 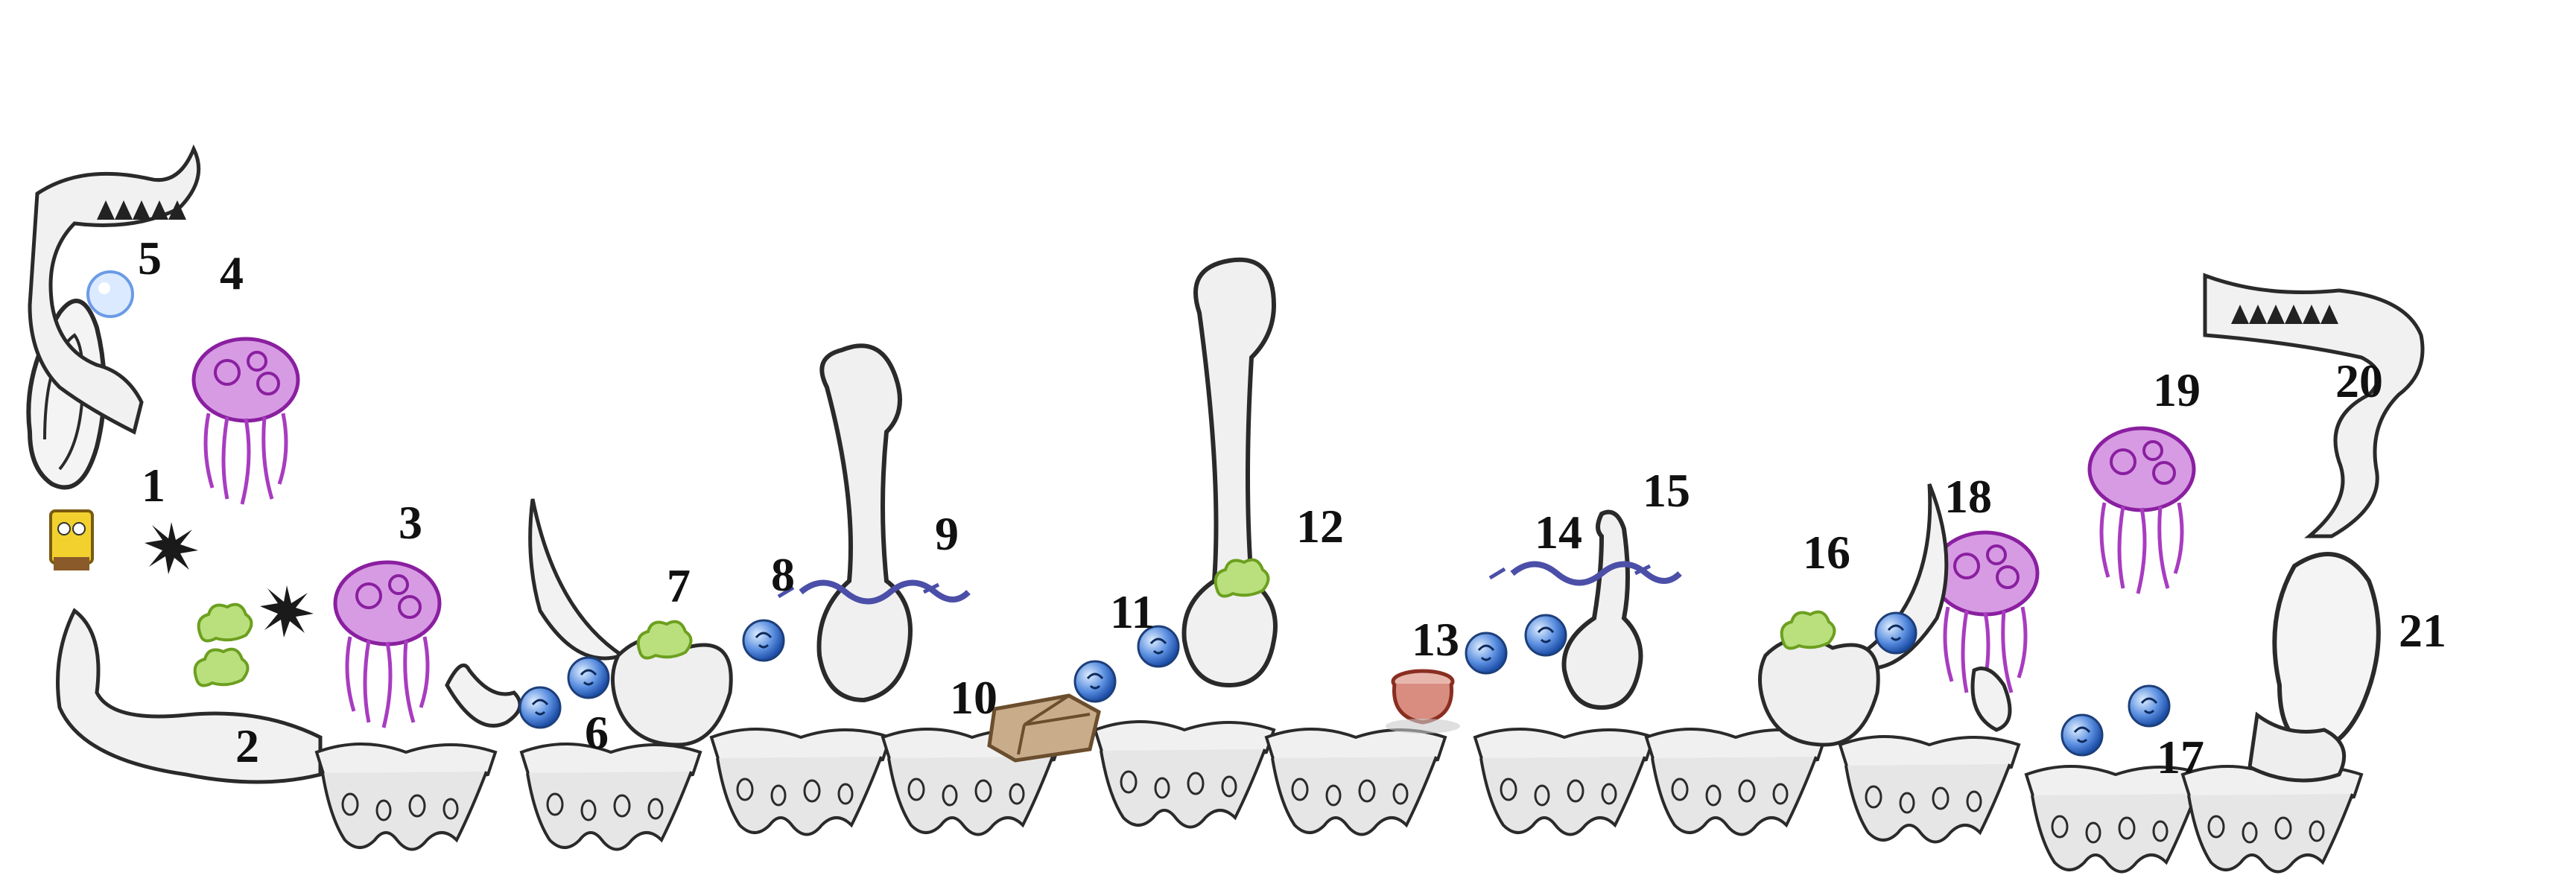 I want to click on level-label-18: 18, so click(x=1968, y=496).